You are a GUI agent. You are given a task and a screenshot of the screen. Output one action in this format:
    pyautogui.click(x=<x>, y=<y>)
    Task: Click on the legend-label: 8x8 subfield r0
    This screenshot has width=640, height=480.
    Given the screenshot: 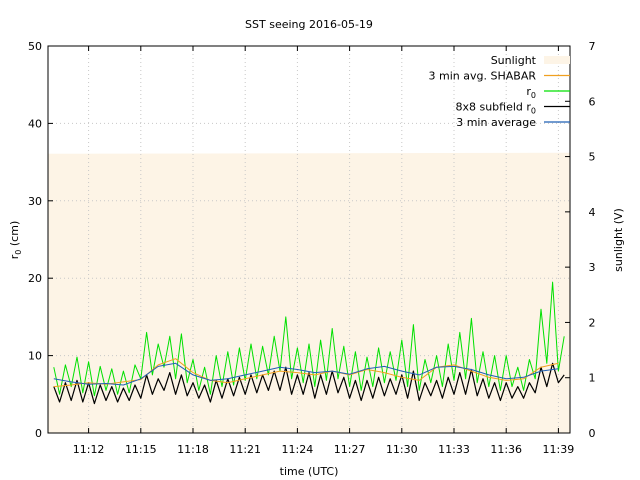 What is the action you would take?
    pyautogui.click(x=495, y=108)
    